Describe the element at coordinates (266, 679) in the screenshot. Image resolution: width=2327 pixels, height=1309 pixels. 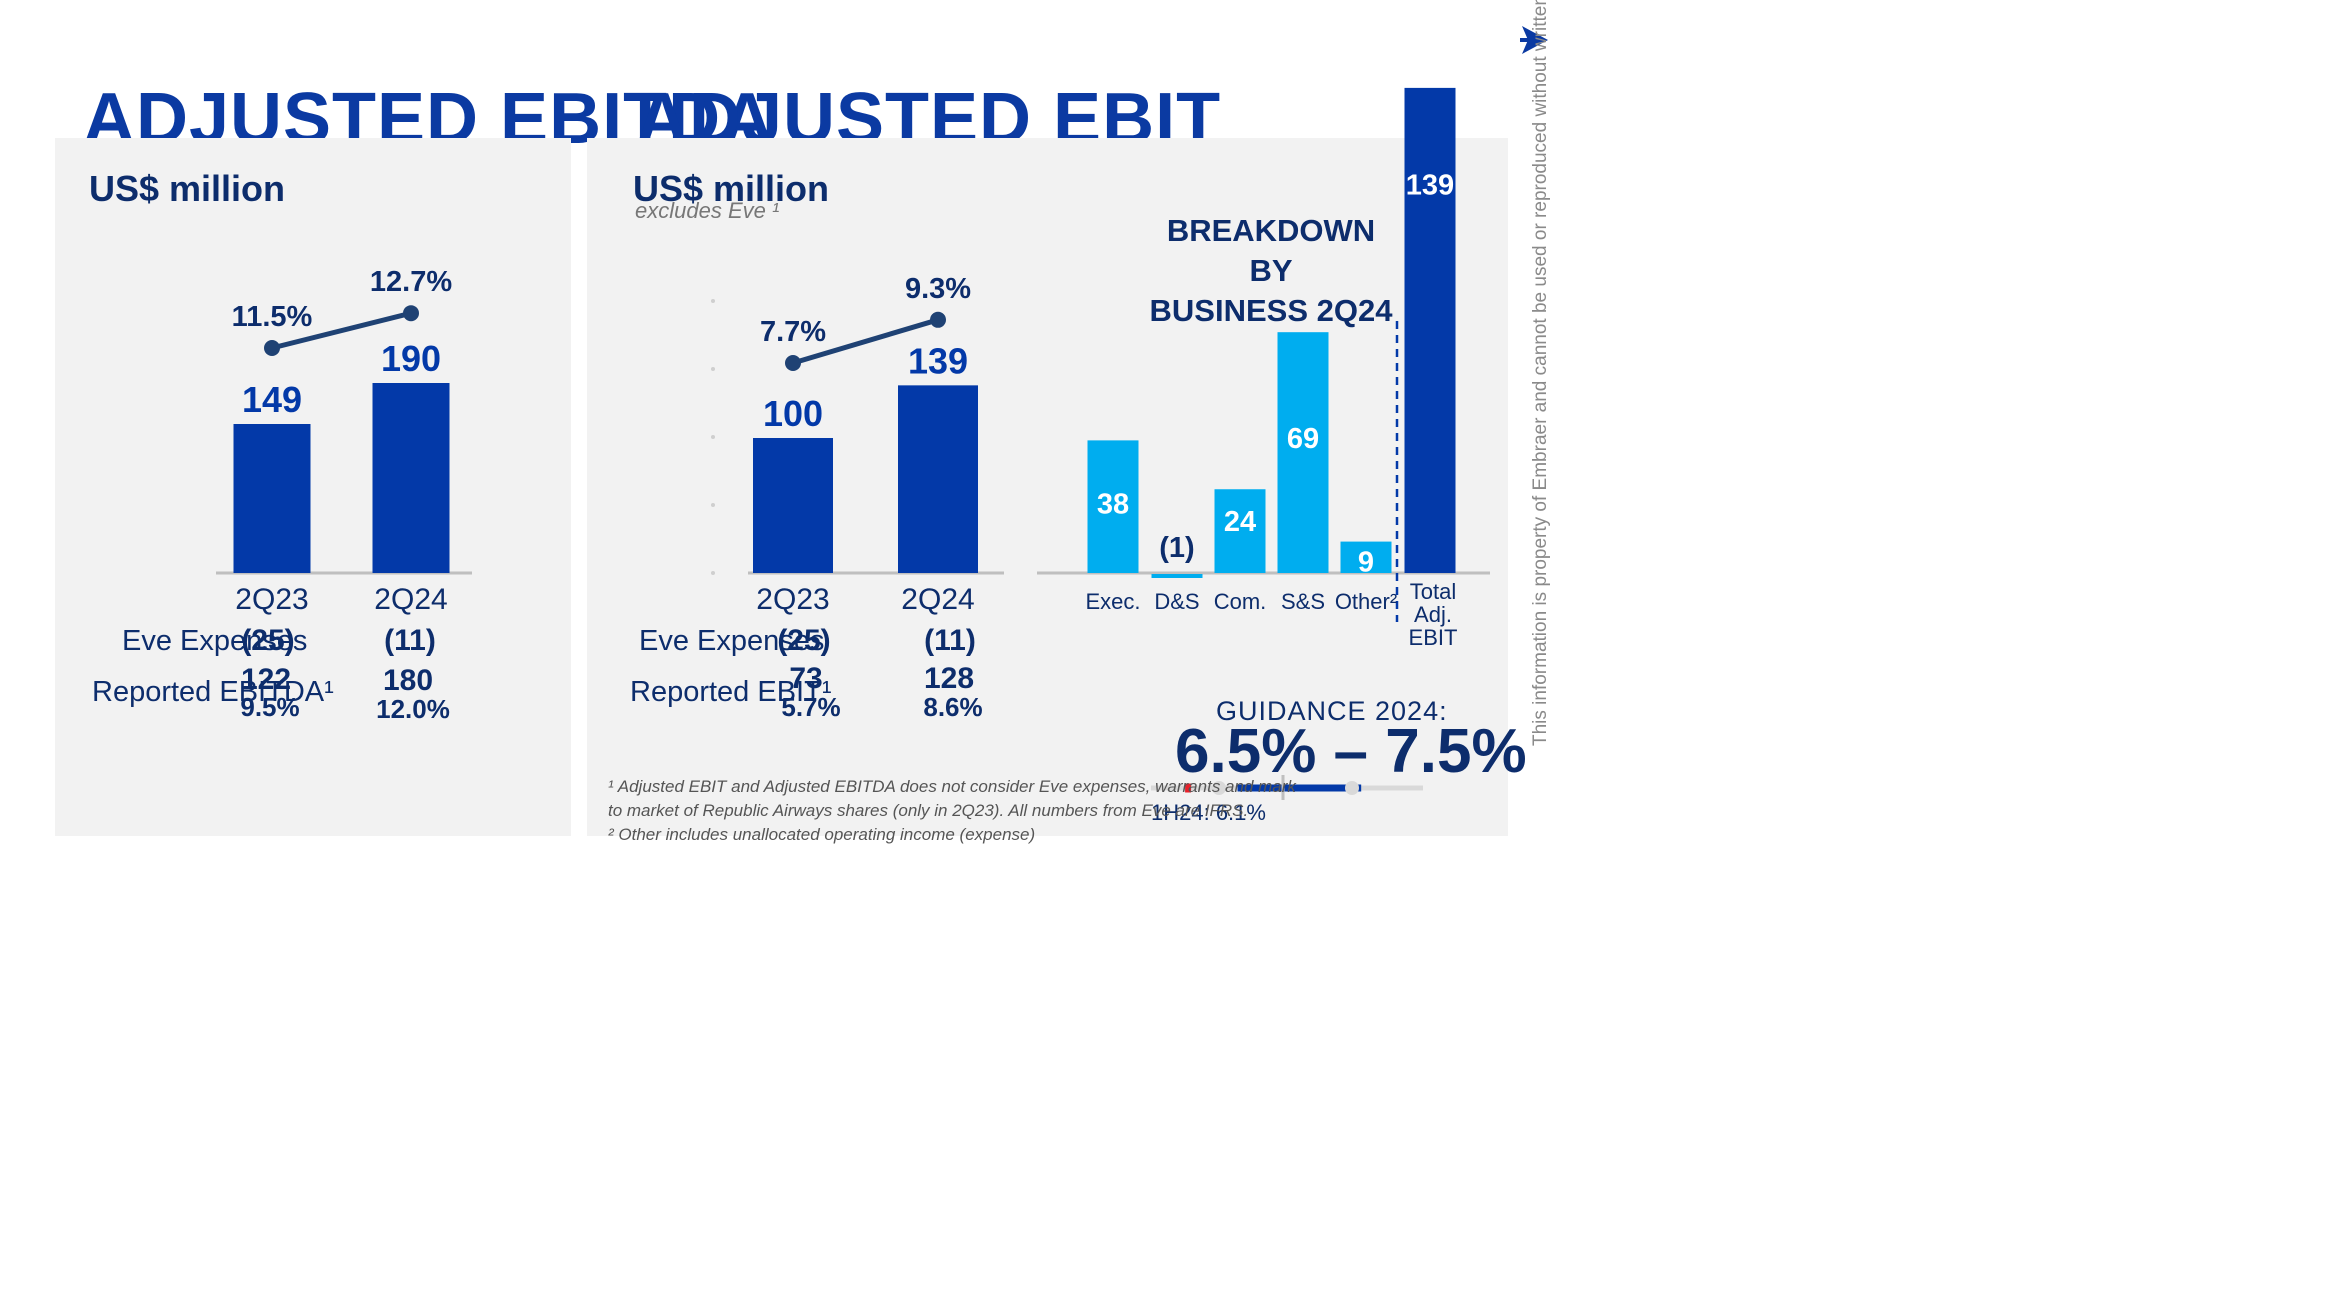
I see `ebitda-reported-2q23: 122` at that location.